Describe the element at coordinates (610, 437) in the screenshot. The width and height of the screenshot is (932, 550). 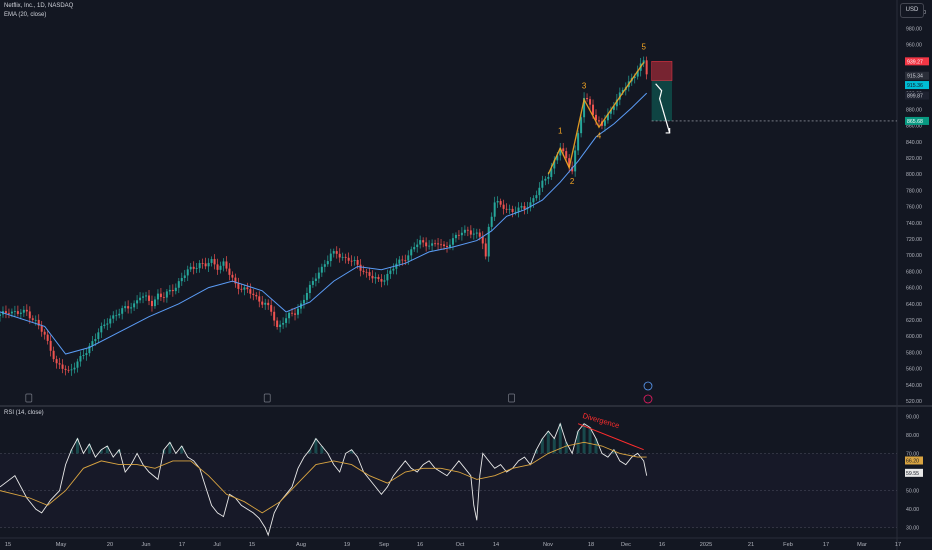
I see `divergence-line` at that location.